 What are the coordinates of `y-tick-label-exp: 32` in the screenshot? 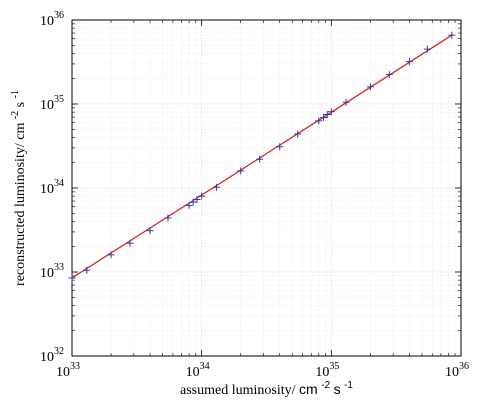 It's located at (59, 351).